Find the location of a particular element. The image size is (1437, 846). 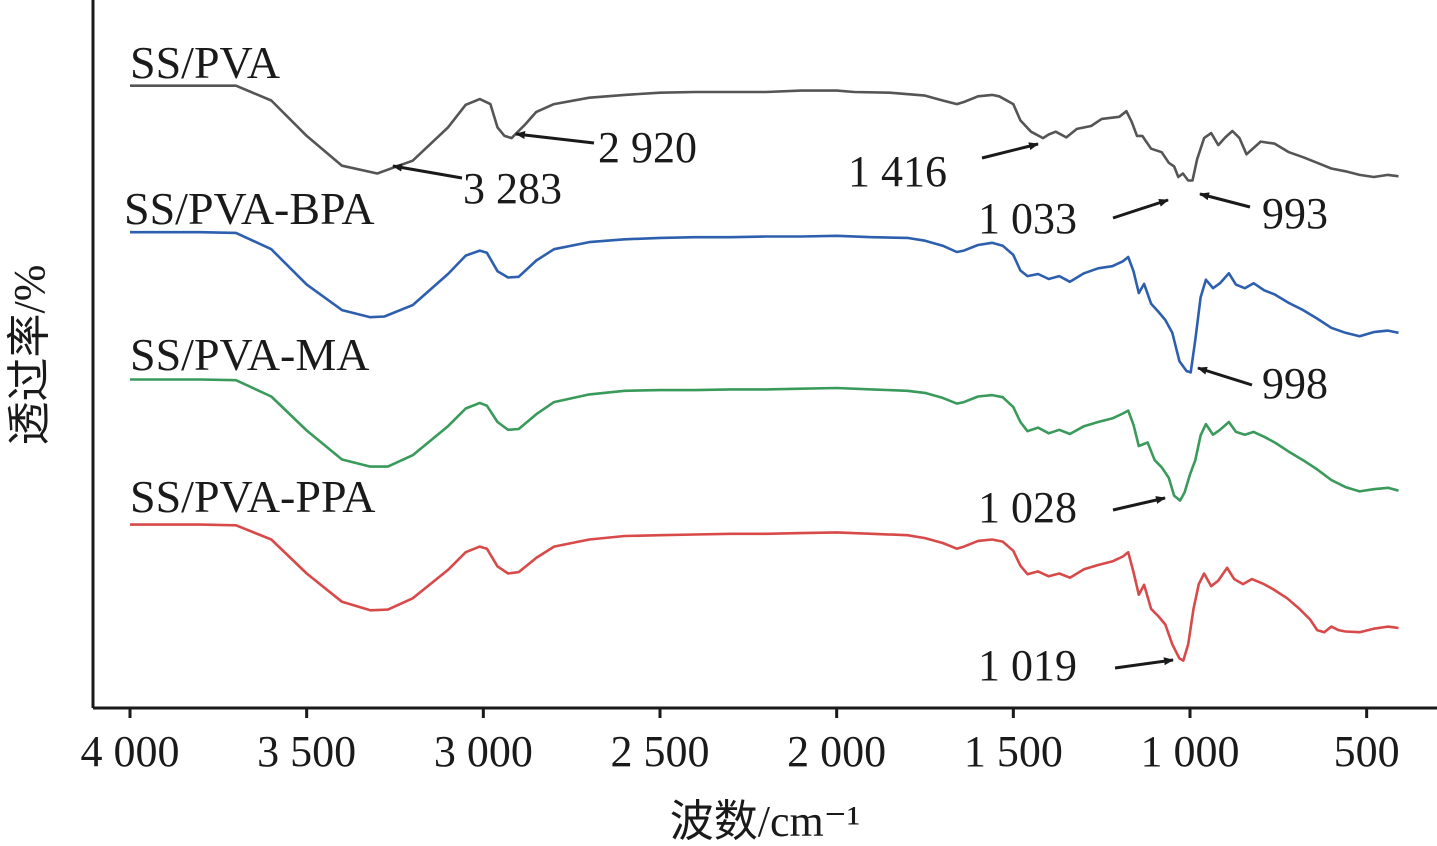

annotation-label: 1 033 is located at coordinates (1027, 218).